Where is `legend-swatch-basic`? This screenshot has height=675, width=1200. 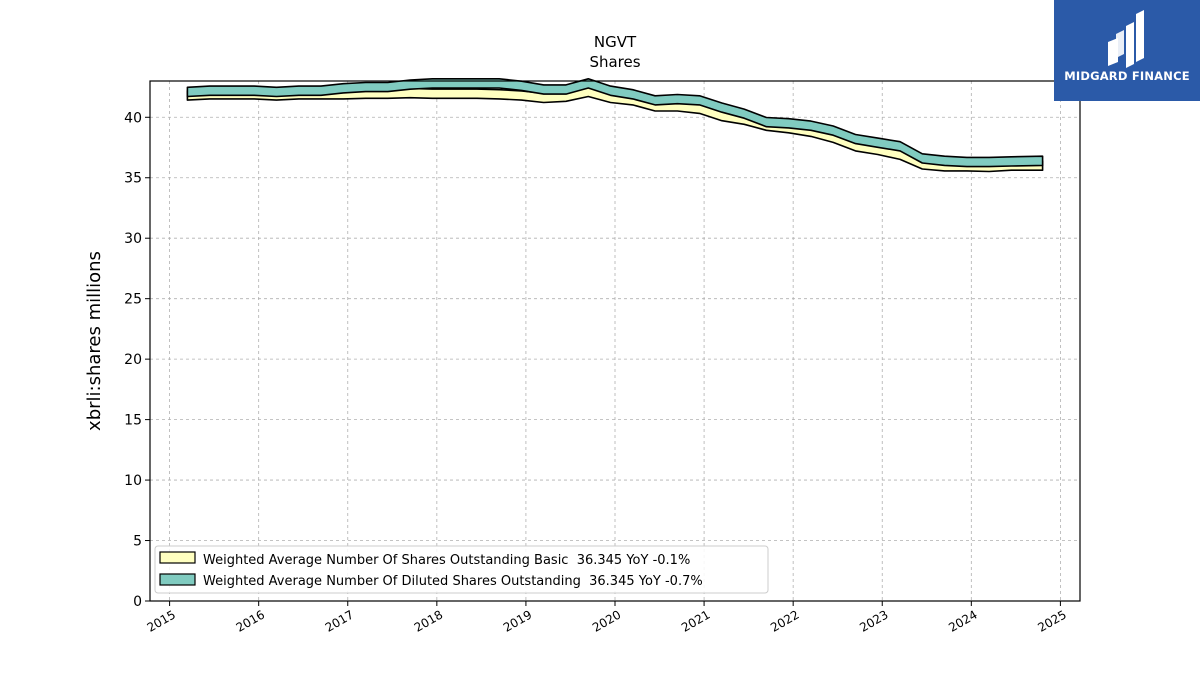
legend-swatch-basic is located at coordinates (177, 557).